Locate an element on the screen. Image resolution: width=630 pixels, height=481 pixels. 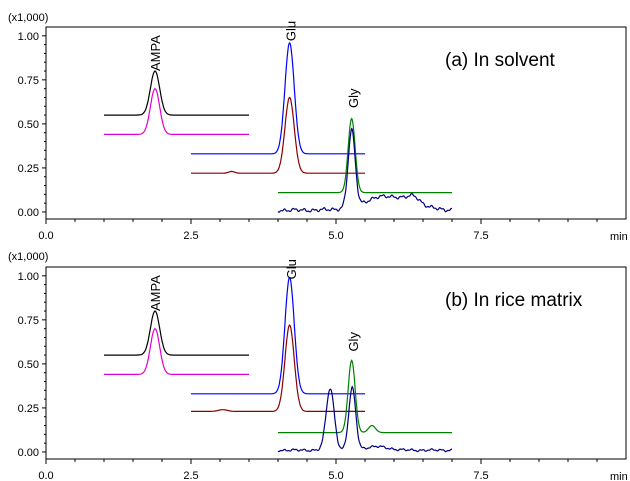
panel-title: (b) In rice matrix is located at coordinates (514, 300).